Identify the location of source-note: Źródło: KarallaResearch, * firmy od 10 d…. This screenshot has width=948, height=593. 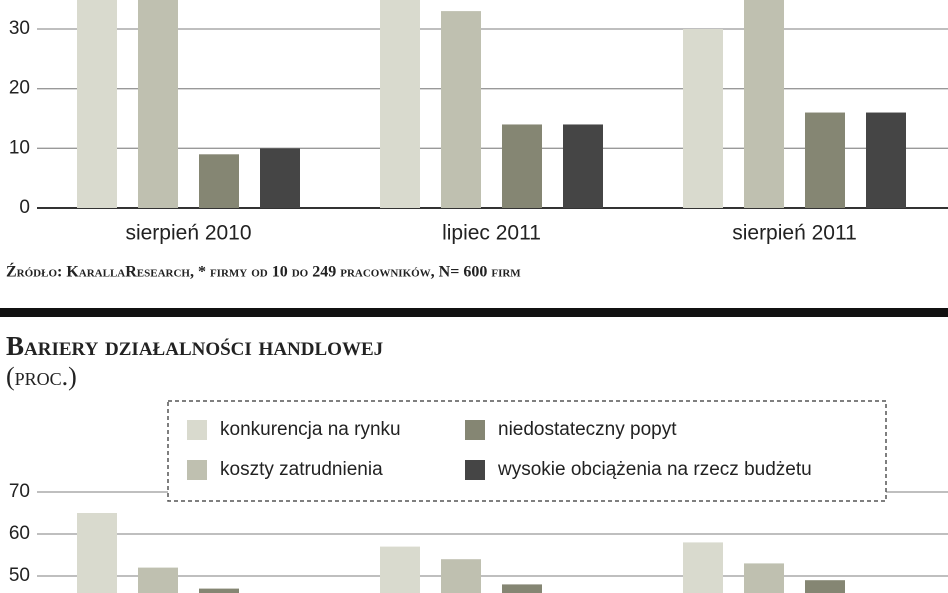
(263, 271).